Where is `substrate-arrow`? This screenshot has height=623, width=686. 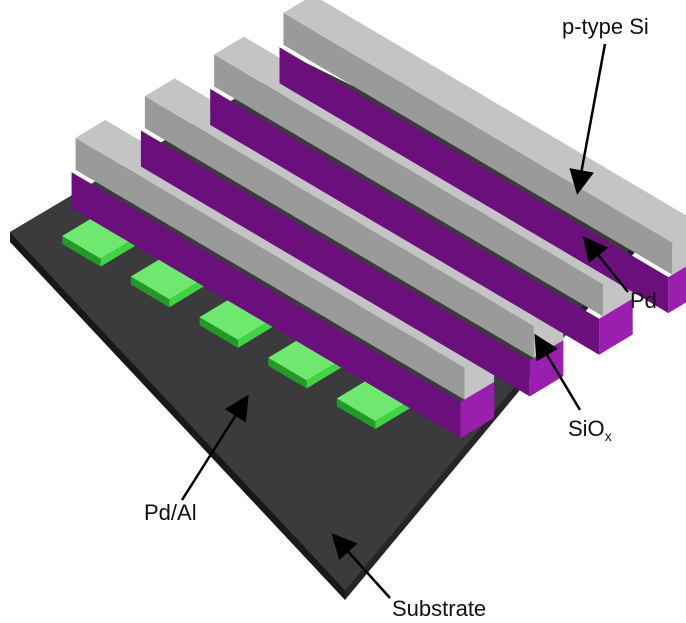
substrate-arrow is located at coordinates (361, 566).